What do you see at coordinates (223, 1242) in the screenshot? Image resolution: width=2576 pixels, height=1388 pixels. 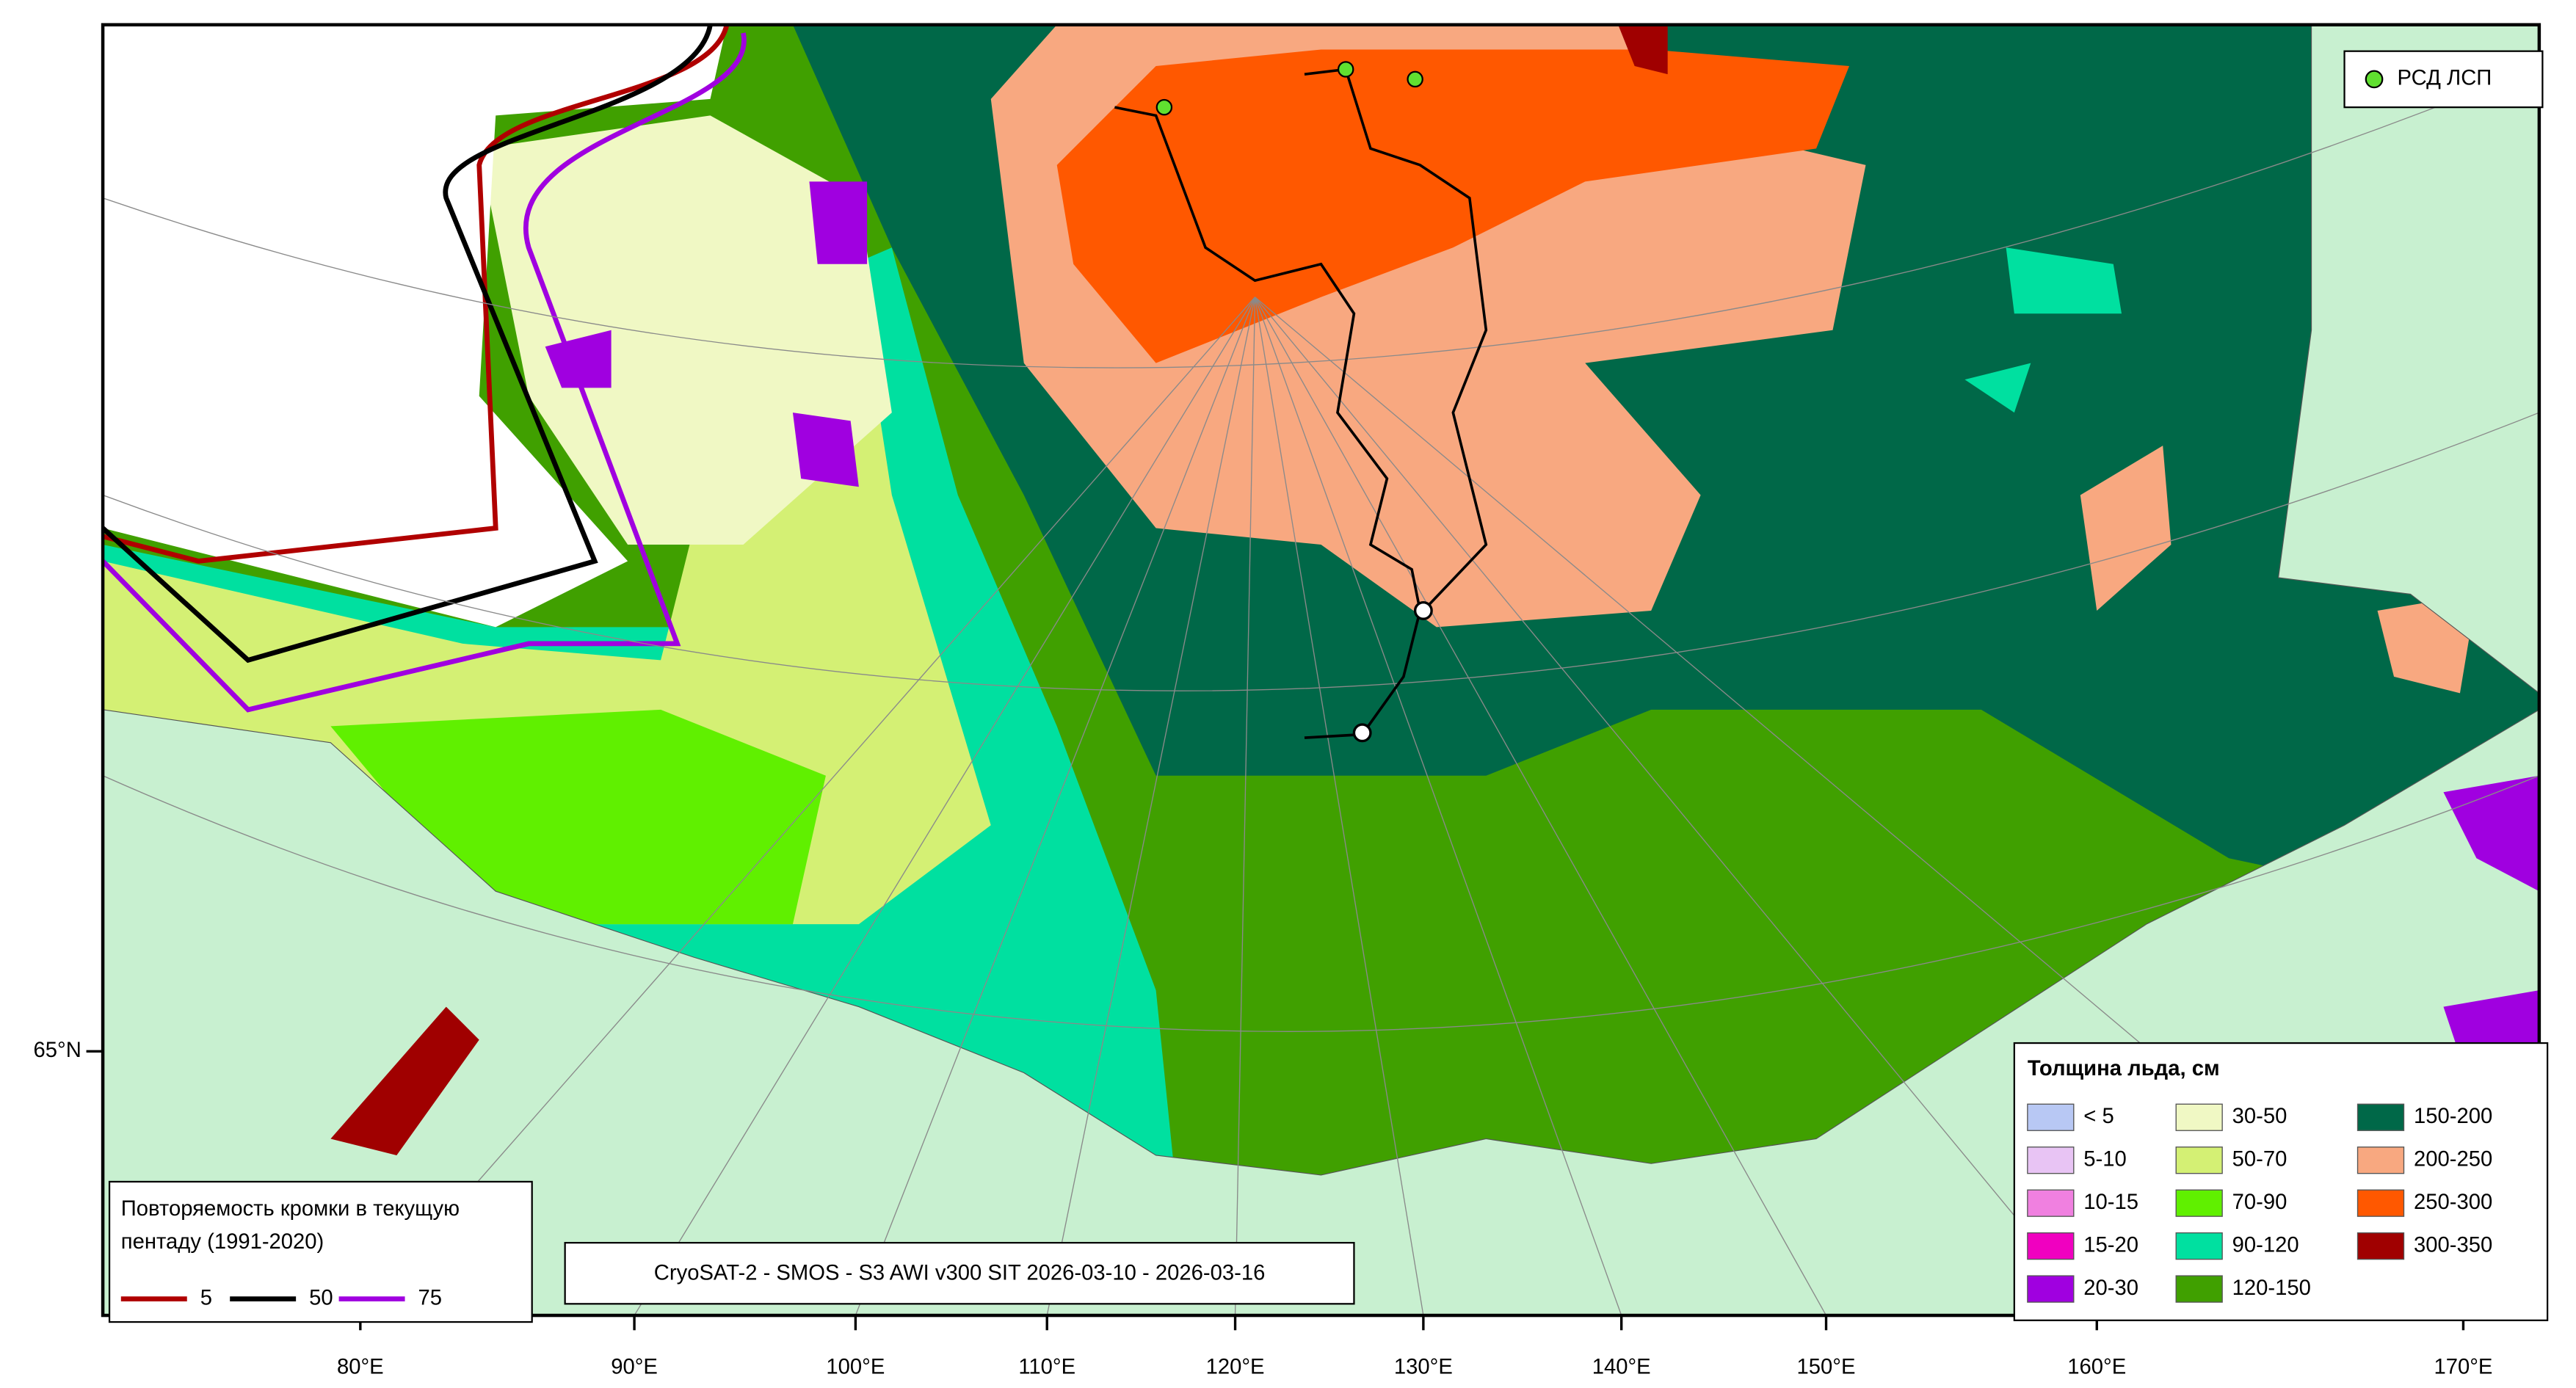 I see `edge-legend-title: пентаду (1991-2020)` at bounding box center [223, 1242].